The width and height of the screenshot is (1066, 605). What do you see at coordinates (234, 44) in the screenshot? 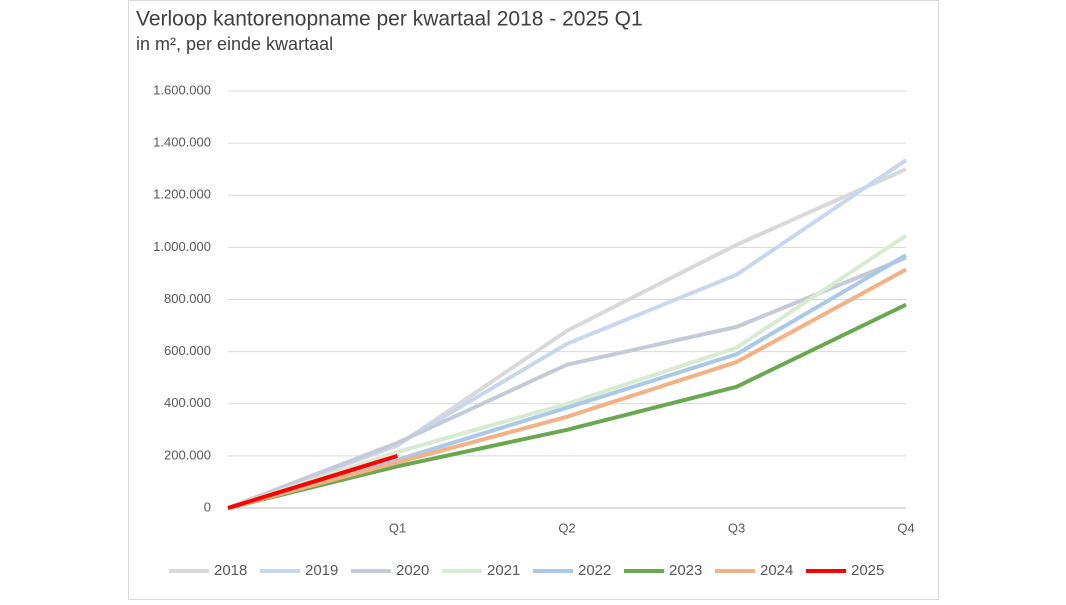
I see `chart-subtitle: in m², per einde kwartaal` at bounding box center [234, 44].